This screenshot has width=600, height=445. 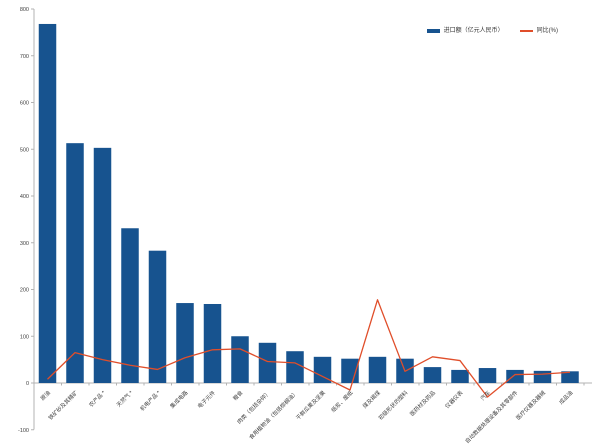 I want to click on x-axis-label: 铁矿砂及其精矿, so click(x=63, y=404).